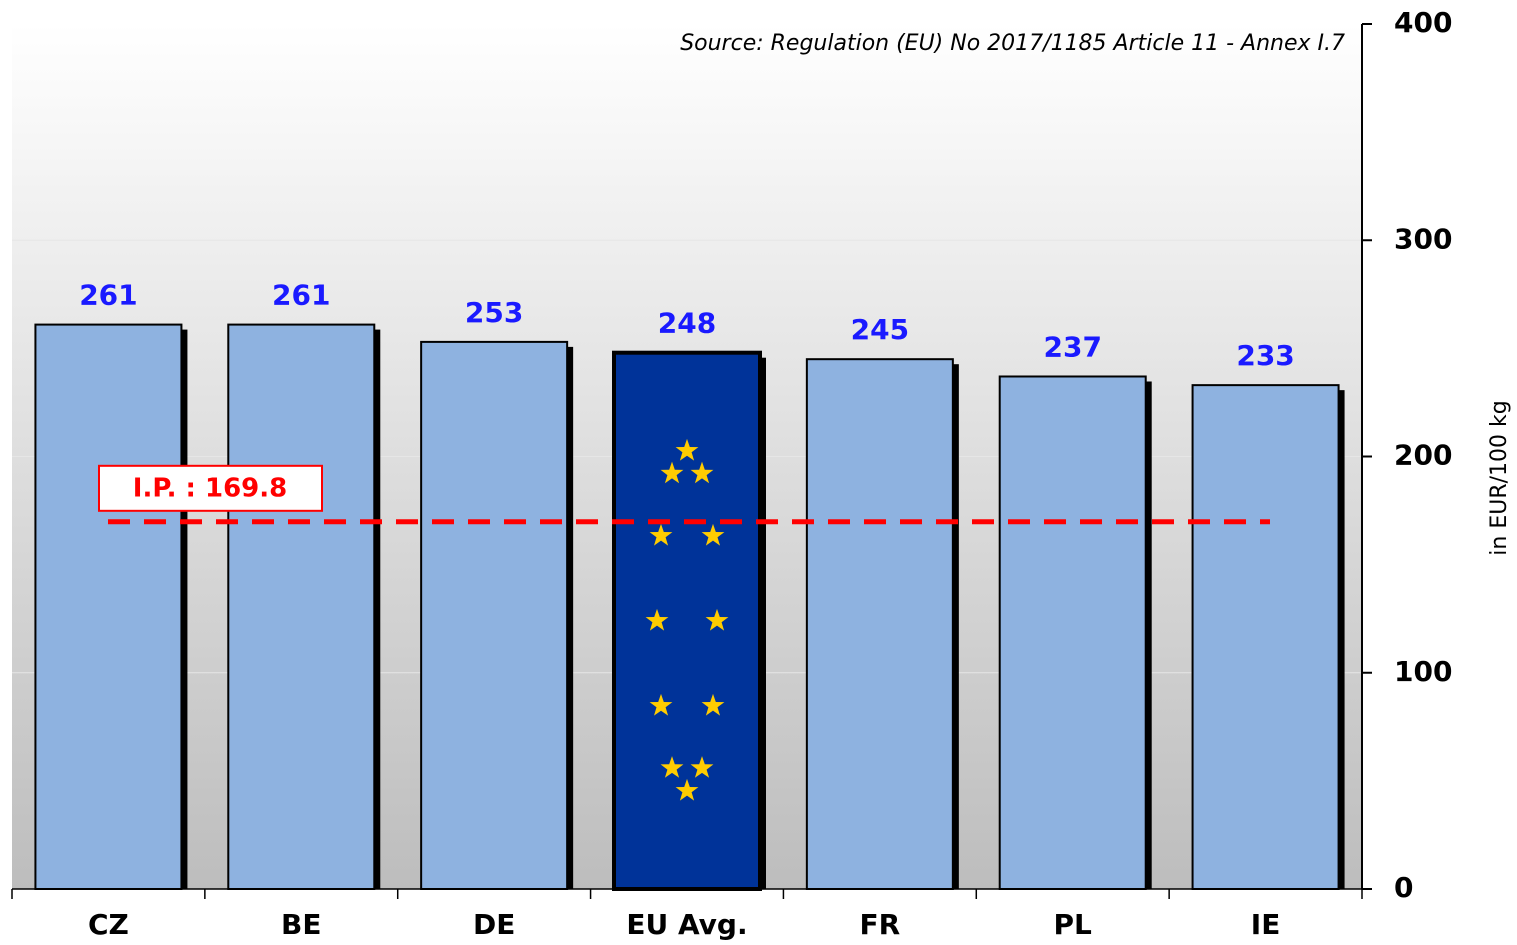  Describe the element at coordinates (1499, 477) in the screenshot. I see `y-axis-label: in EUR/100 kg` at that location.